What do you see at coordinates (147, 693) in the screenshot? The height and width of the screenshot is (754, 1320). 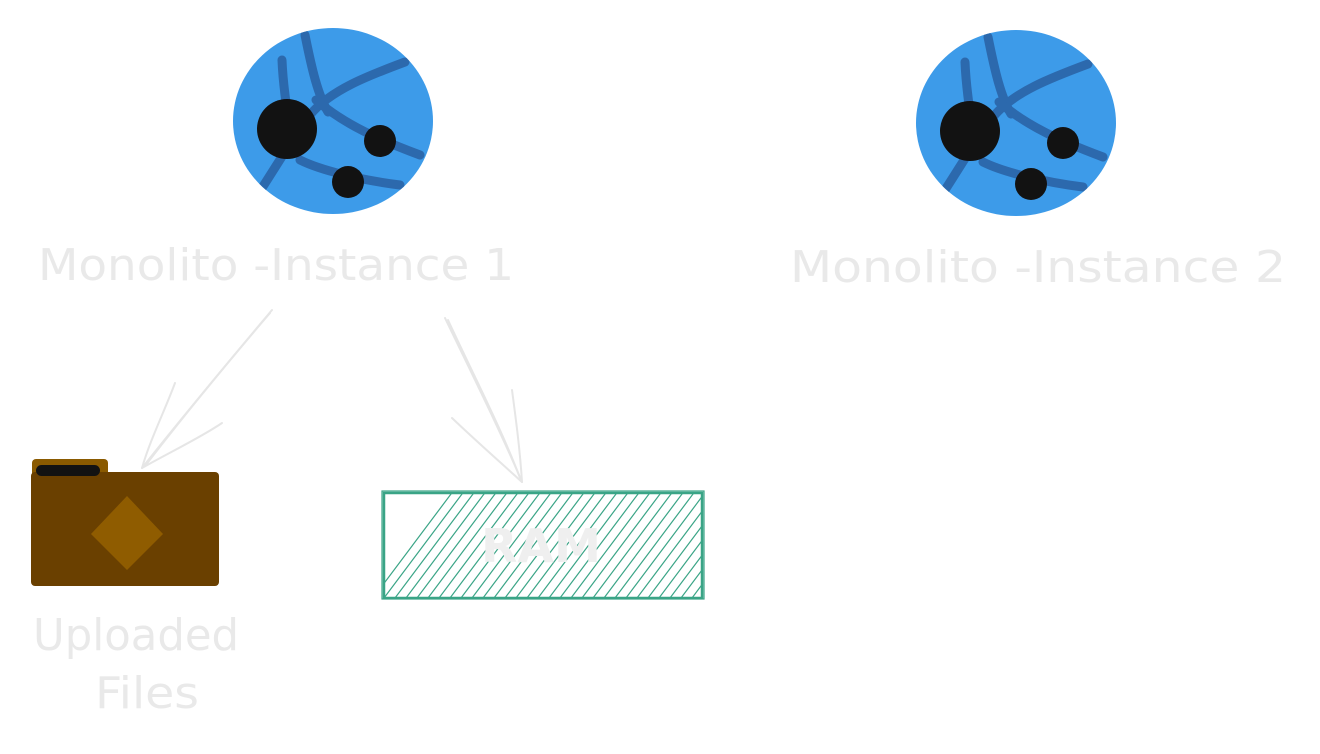 I see `uploaded-files-label-line-2: Files` at bounding box center [147, 693].